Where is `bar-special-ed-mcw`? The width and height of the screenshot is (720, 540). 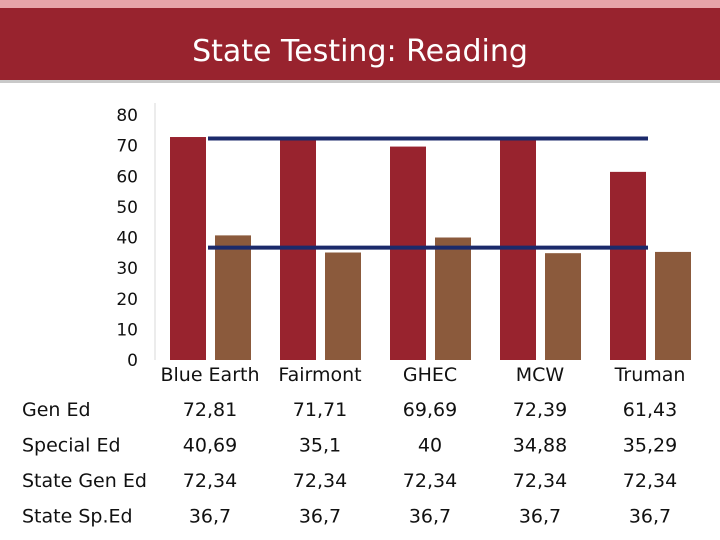 bar-special-ed-mcw is located at coordinates (563, 306).